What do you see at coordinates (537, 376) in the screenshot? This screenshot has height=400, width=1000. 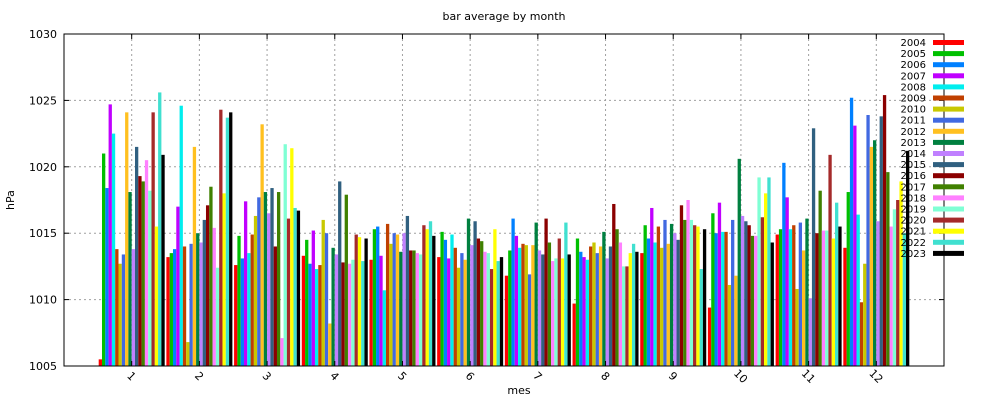 I see `x-tick-label: 7` at bounding box center [537, 376].